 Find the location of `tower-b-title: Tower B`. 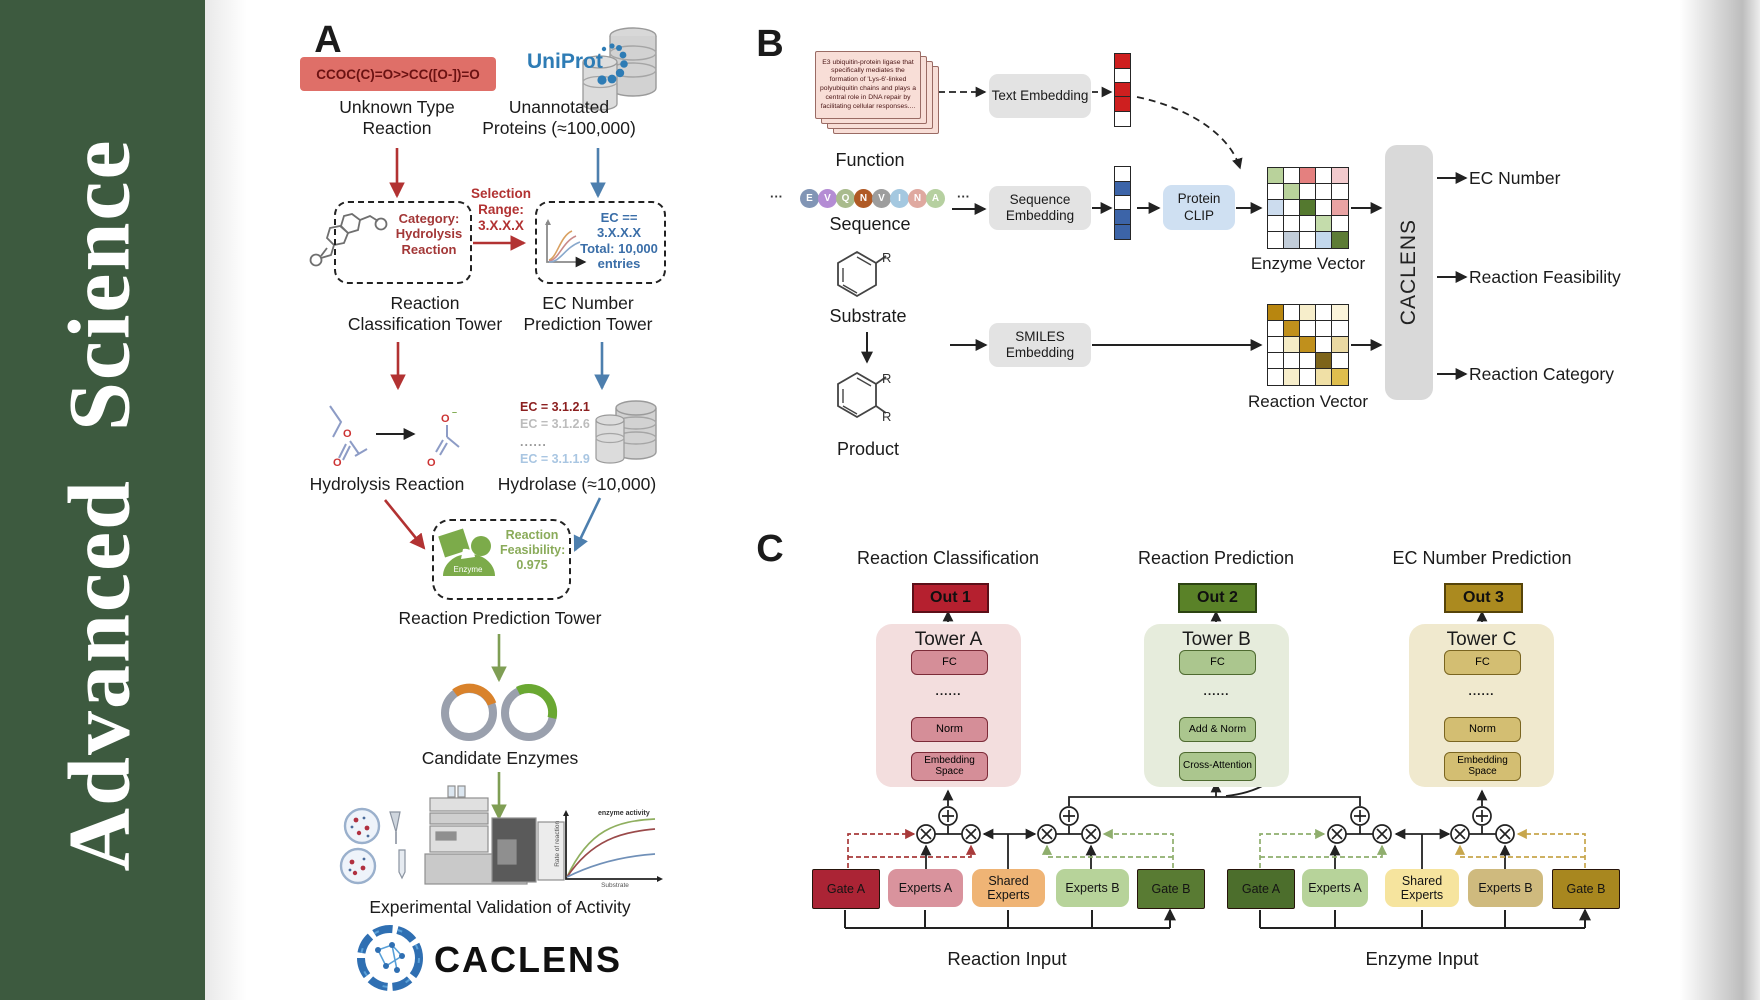

tower-b-title: Tower B is located at coordinates (1216, 639).